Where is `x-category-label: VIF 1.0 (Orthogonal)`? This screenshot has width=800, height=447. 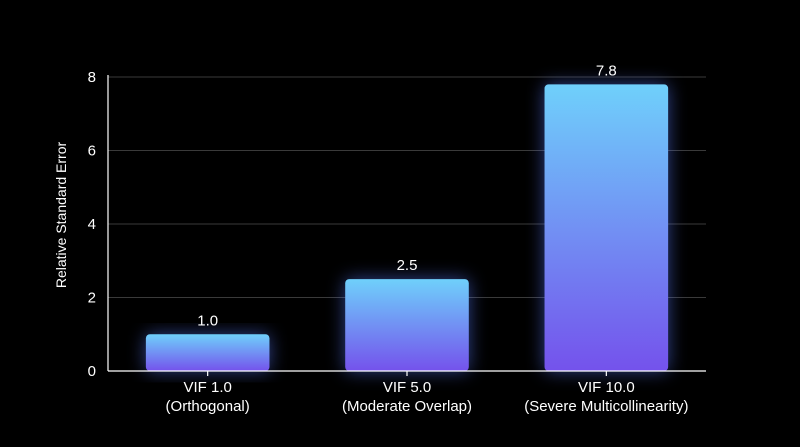 x-category-label: VIF 1.0 (Orthogonal) is located at coordinates (208, 397).